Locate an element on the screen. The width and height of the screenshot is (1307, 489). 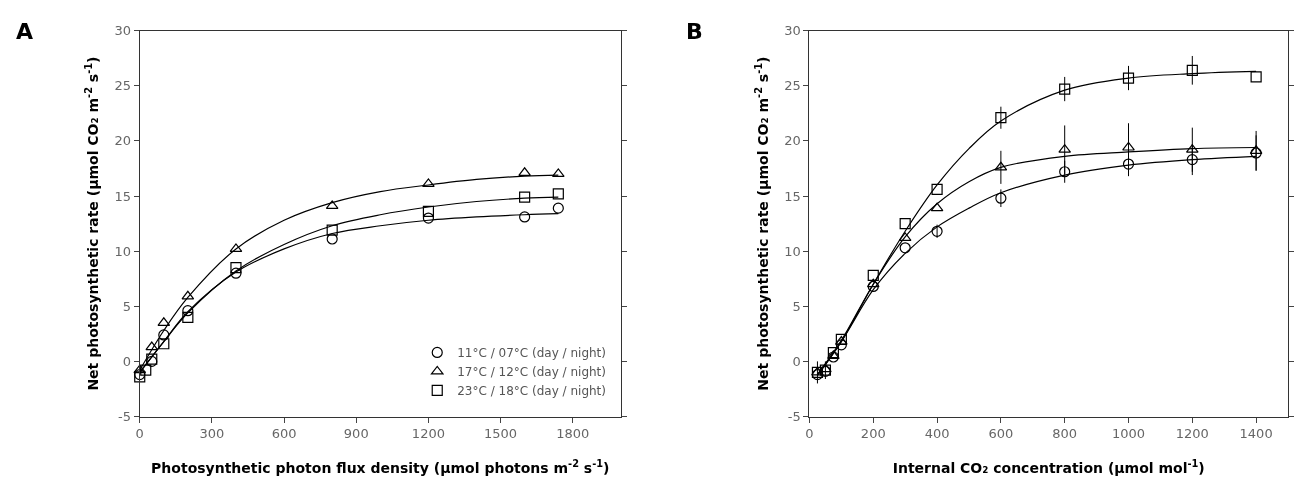
x-tick-label: 300 is located at coordinates (212, 434).